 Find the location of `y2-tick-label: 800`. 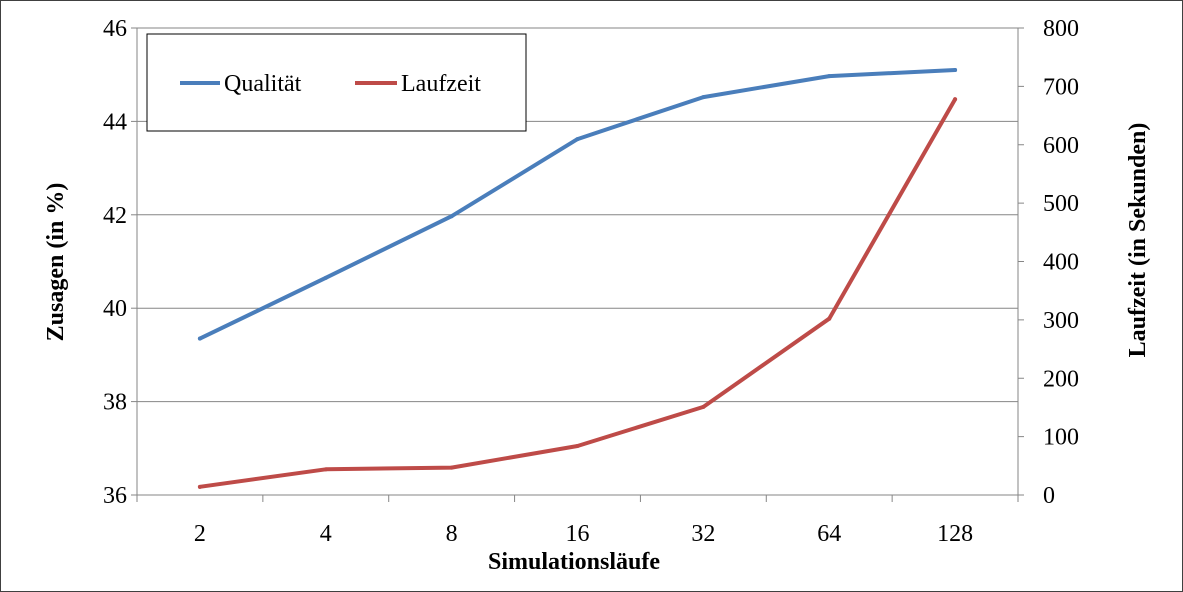

y2-tick-label: 800 is located at coordinates (1061, 29).